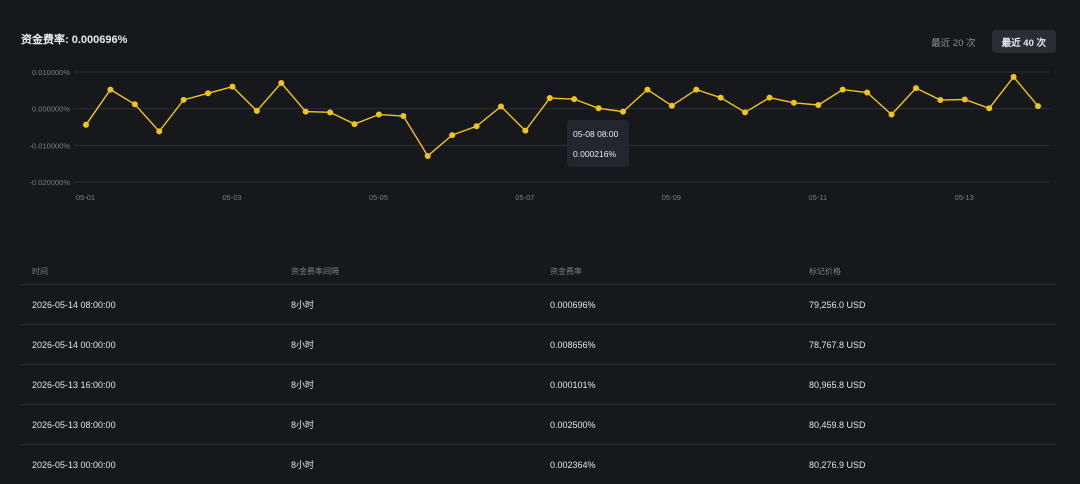 The image size is (1080, 484). What do you see at coordinates (74, 384) in the screenshot?
I see `cell-time: 2026-05-13 16:00:00` at bounding box center [74, 384].